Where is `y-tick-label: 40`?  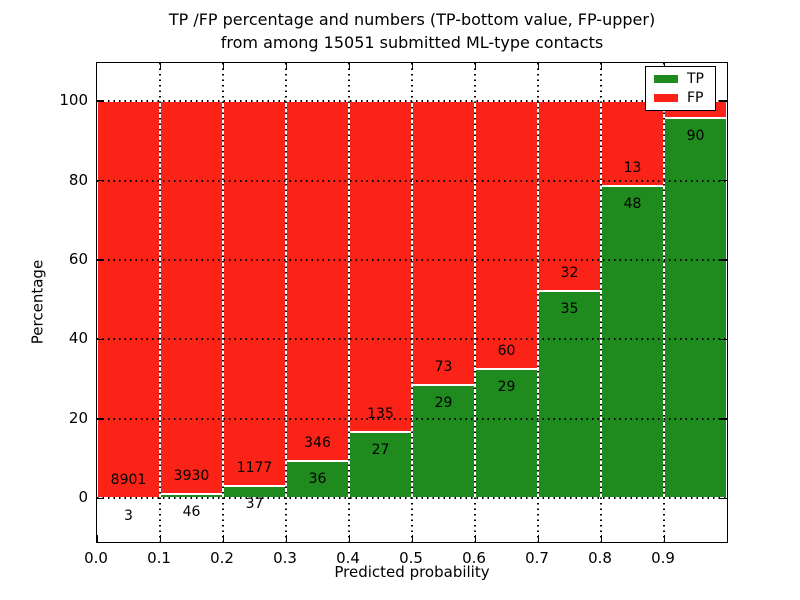 y-tick-label: 40 is located at coordinates (78, 338).